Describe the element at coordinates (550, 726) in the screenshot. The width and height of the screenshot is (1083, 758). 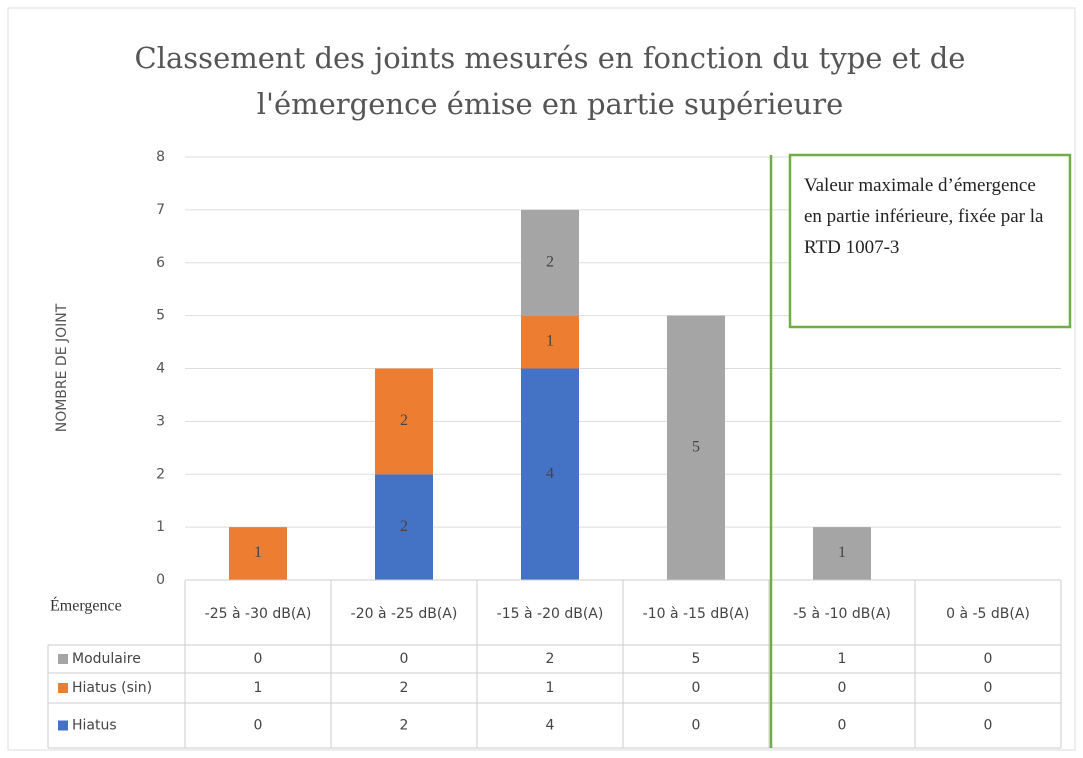
I see `table-value: 4` at that location.